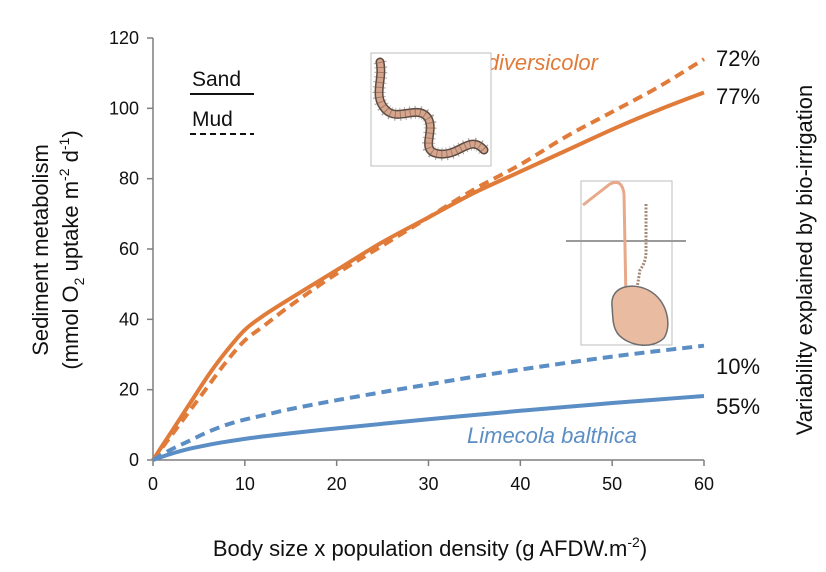  I want to click on x-tick-label: 50, so click(612, 484).